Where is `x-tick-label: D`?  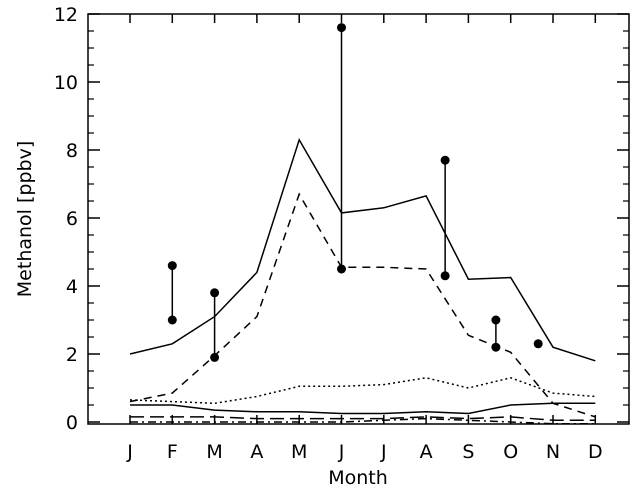
x-tick-label: D is located at coordinates (595, 452).